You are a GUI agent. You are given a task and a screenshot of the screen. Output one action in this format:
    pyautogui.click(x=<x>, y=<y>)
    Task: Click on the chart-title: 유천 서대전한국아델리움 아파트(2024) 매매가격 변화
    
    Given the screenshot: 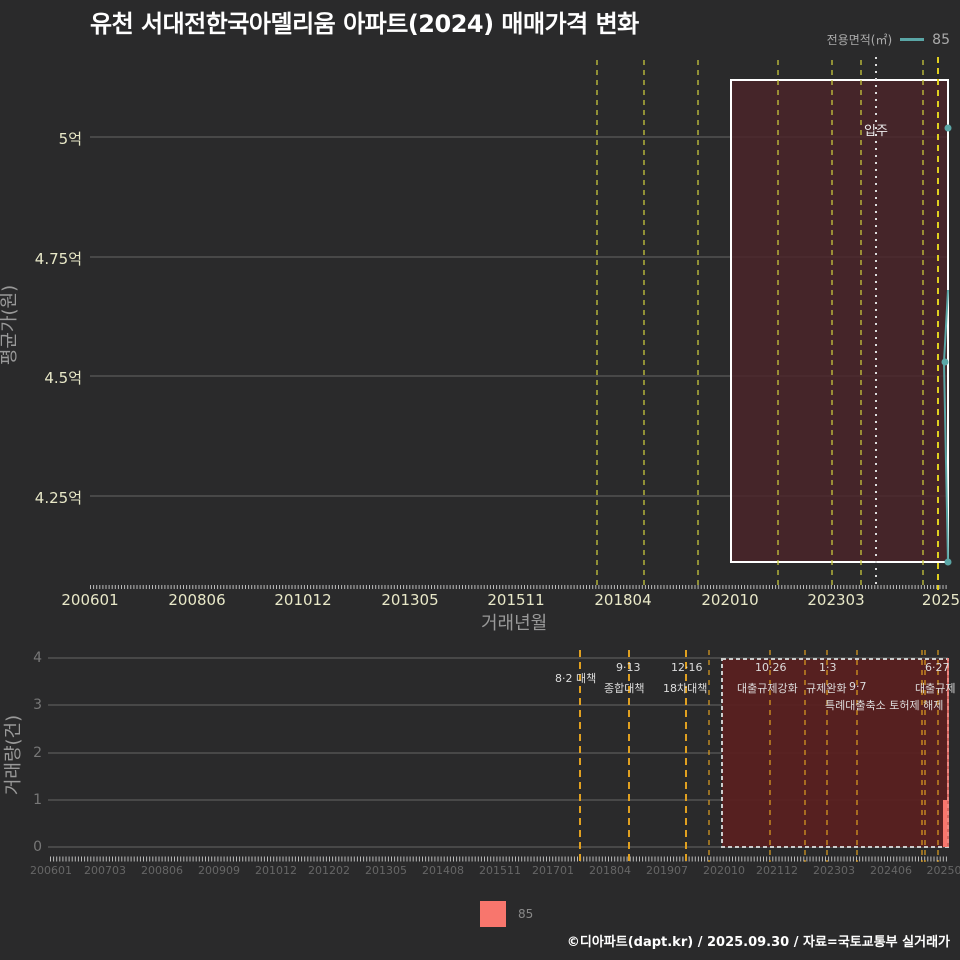 What is the action you would take?
    pyautogui.click(x=364, y=24)
    